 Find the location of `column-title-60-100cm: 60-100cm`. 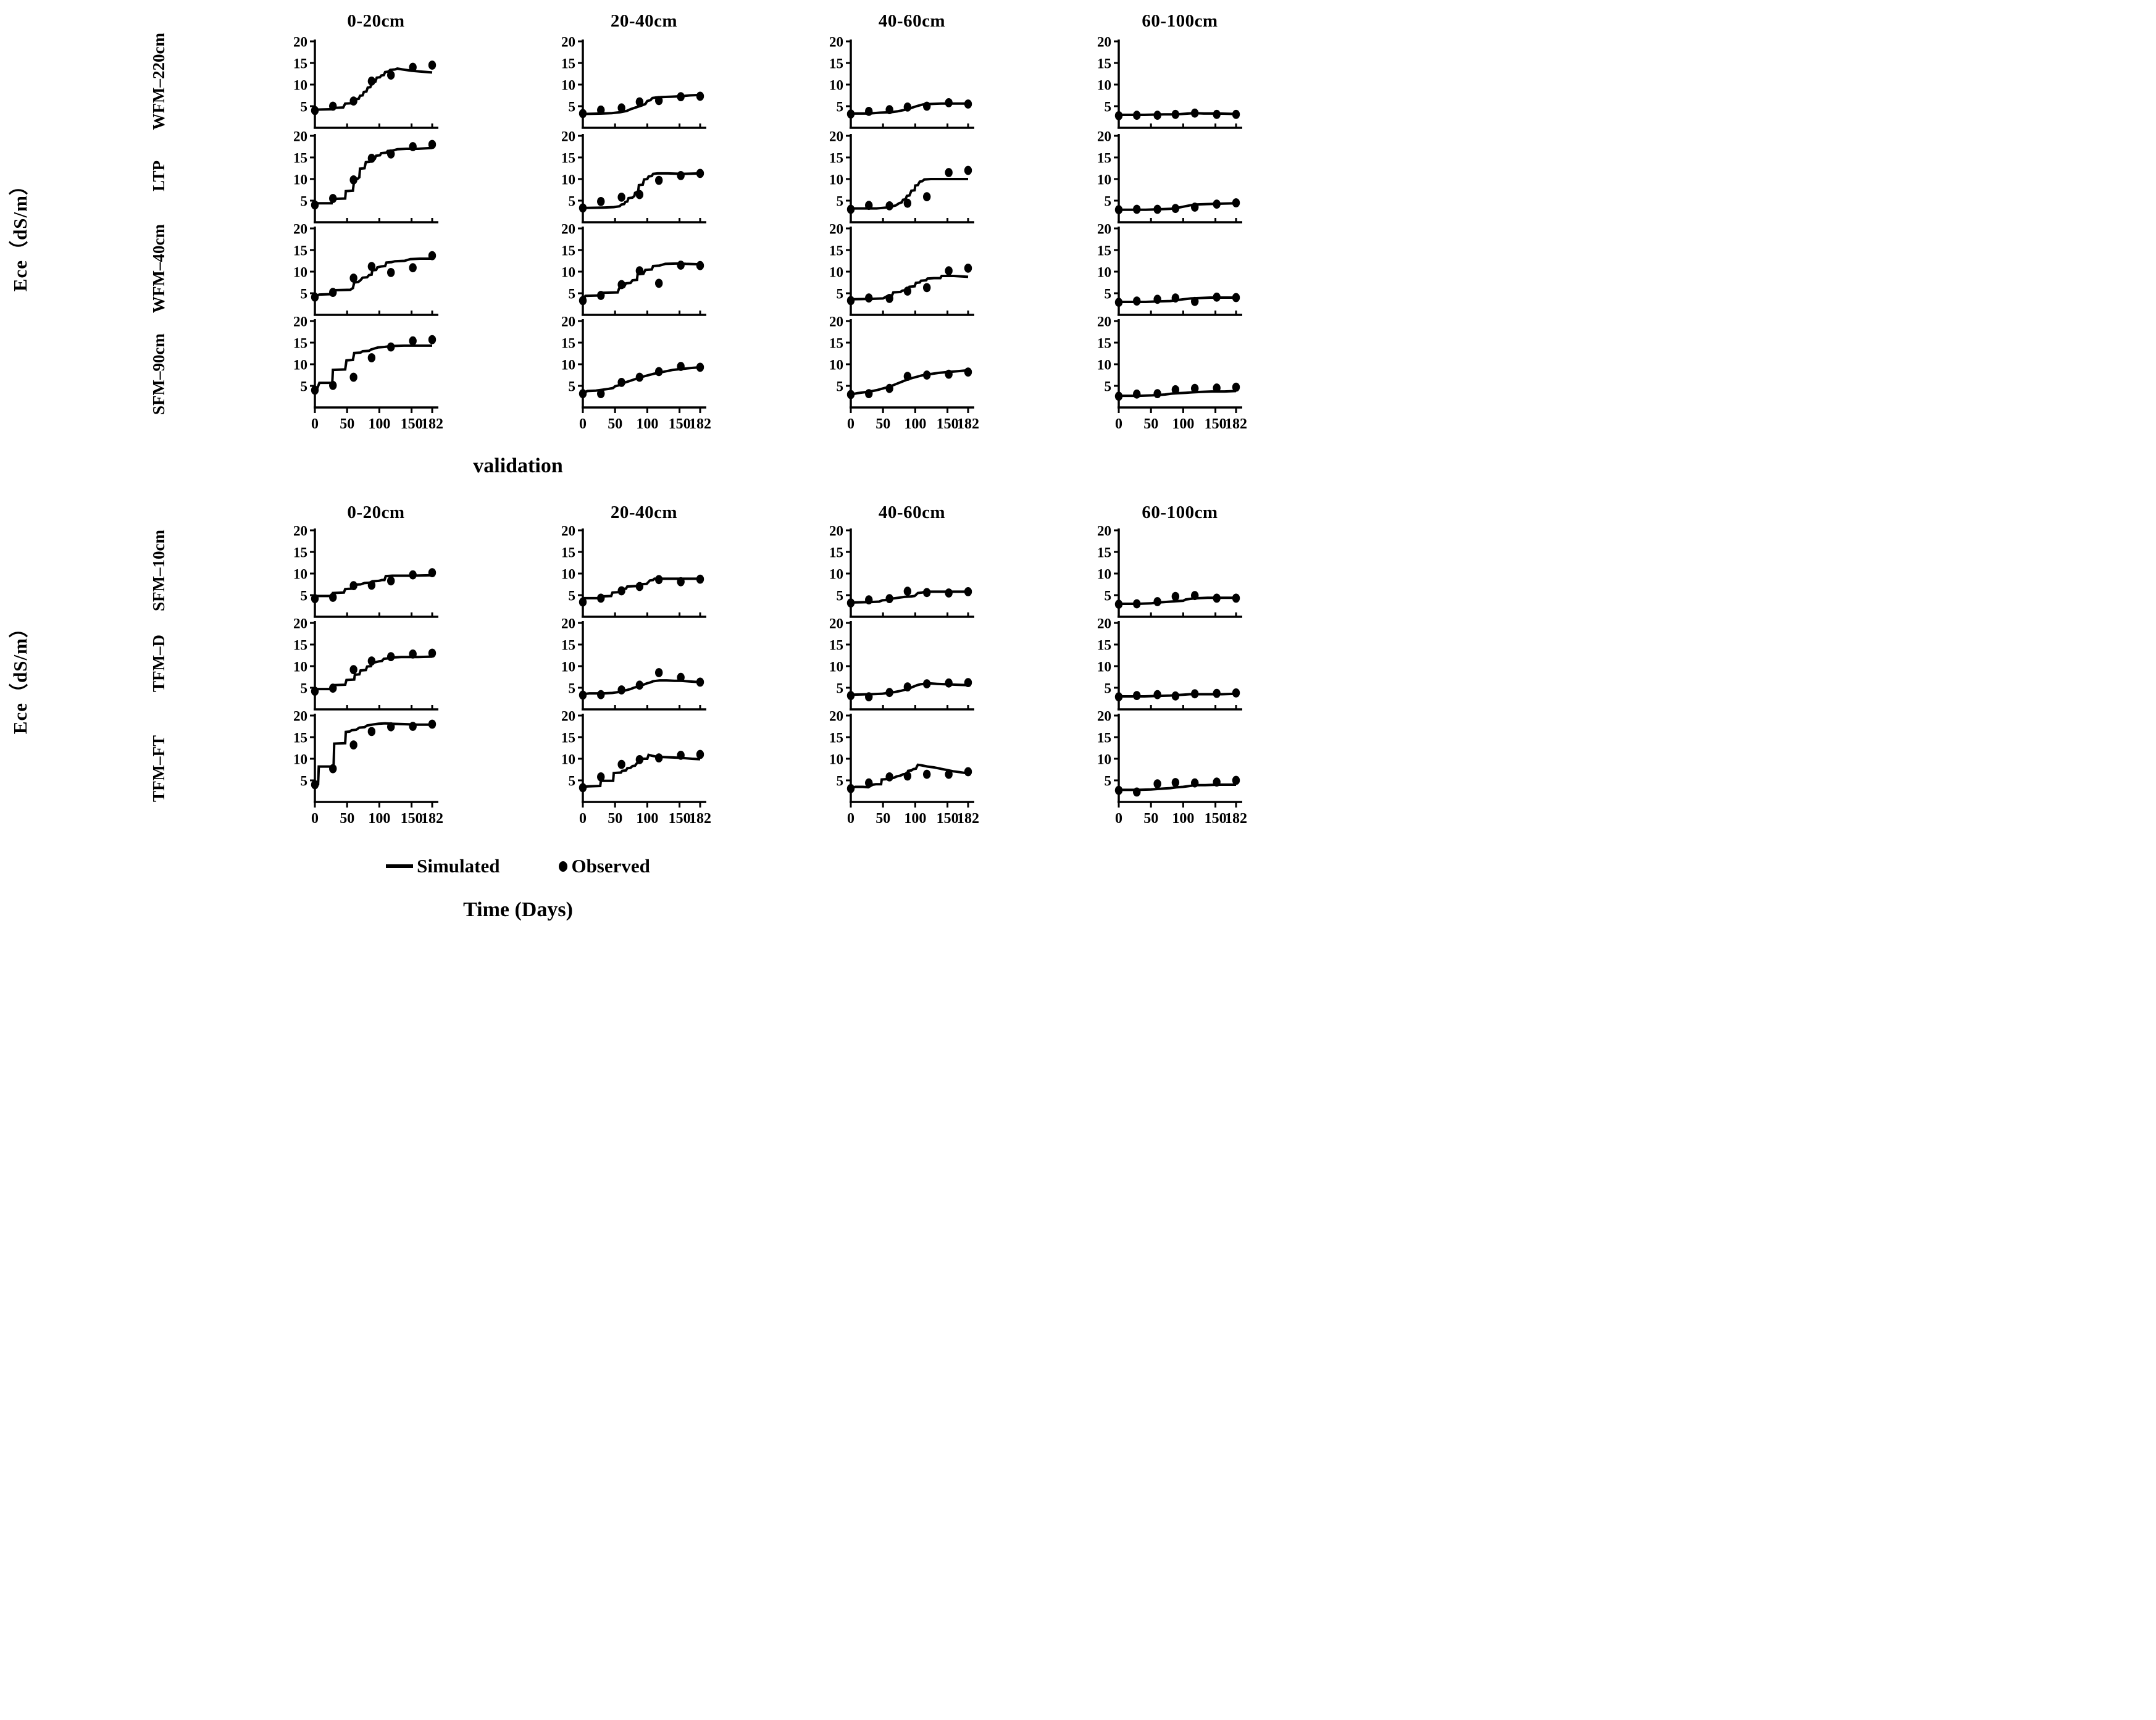

column-title-60-100cm: 60-100cm is located at coordinates (1180, 21).